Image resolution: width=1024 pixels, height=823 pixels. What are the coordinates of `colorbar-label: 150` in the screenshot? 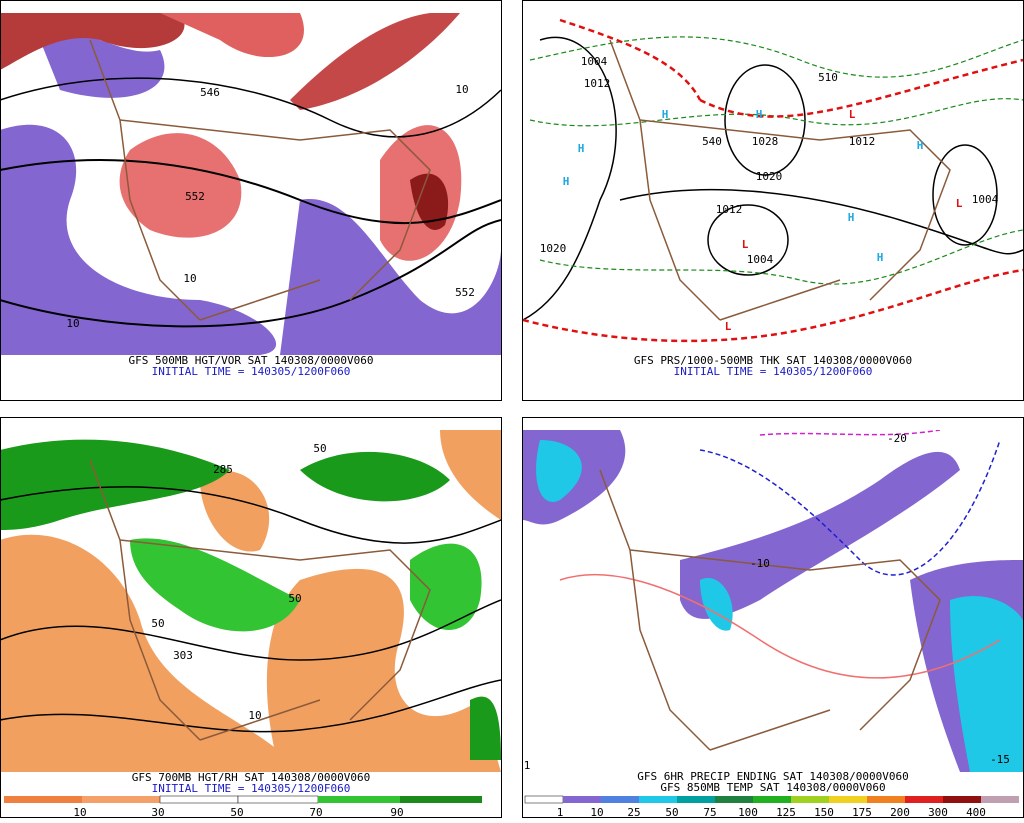 It's located at (824, 812).